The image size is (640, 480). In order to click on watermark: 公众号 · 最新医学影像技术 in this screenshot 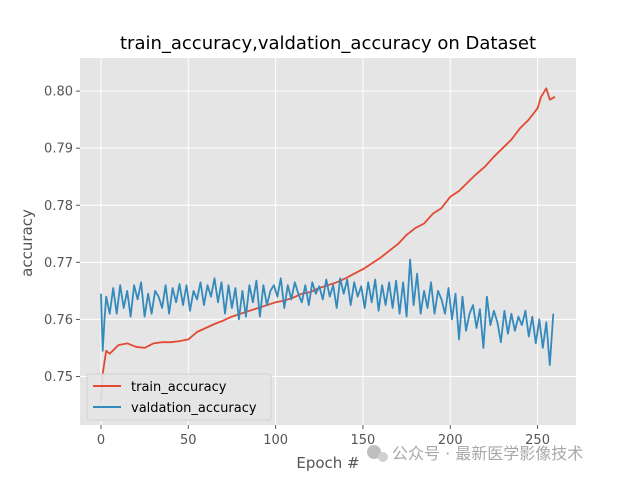, I will do `click(475, 453)`.